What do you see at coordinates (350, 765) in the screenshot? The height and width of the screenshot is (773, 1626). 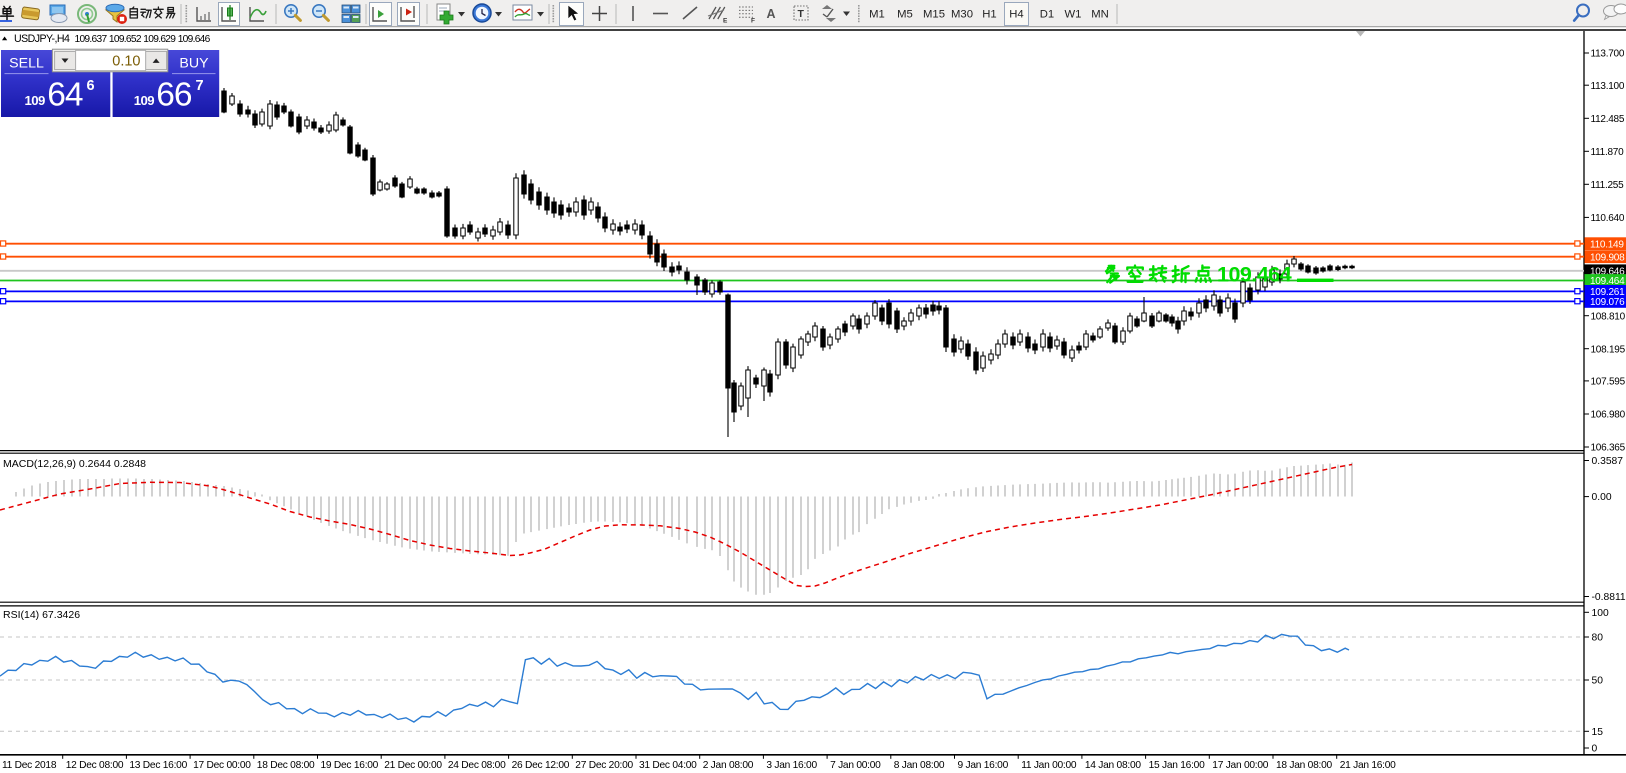 I see `svg-text: 19 Dec 16:00` at bounding box center [350, 765].